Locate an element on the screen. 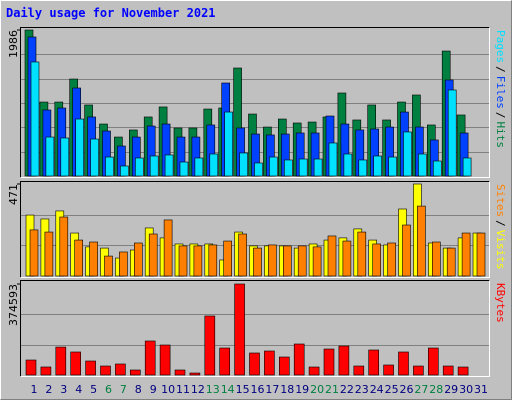 This screenshot has height=400, width=512. legend: Pages / Files / Hits is located at coordinates (500, 89).